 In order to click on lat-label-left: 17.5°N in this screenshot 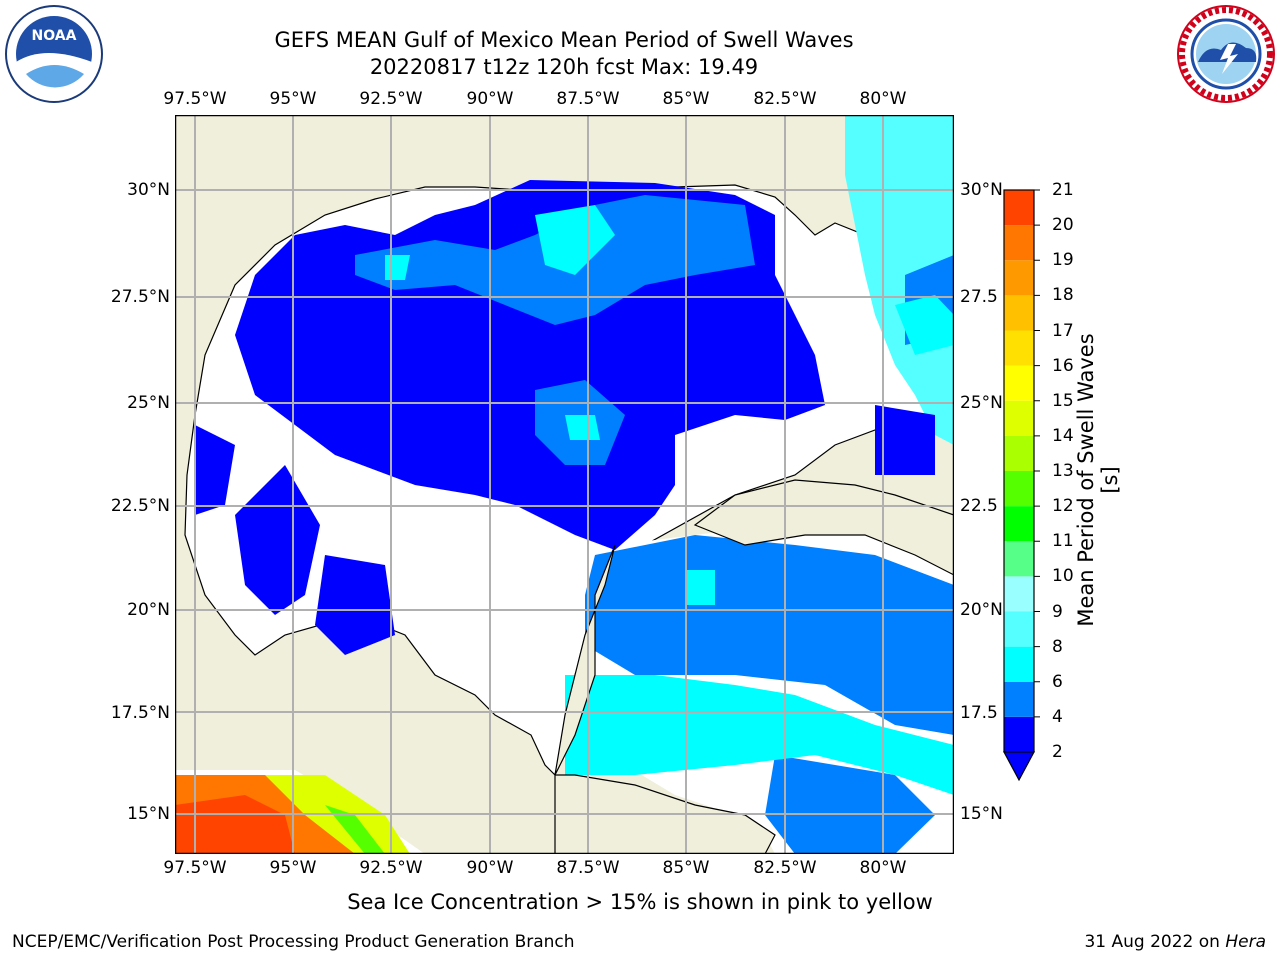, I will do `click(140, 713)`.